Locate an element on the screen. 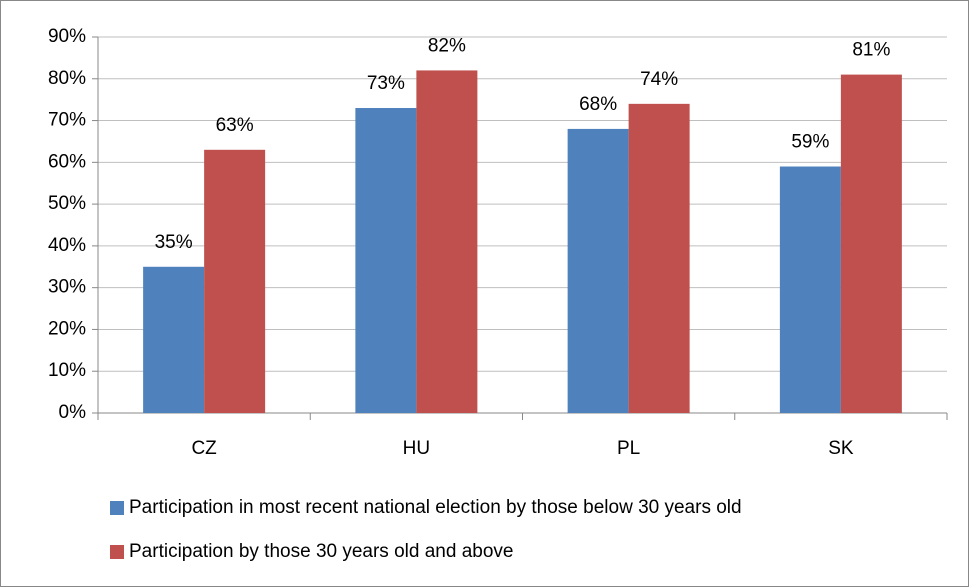 The image size is (970, 588). data-label: 81% is located at coordinates (871, 50).